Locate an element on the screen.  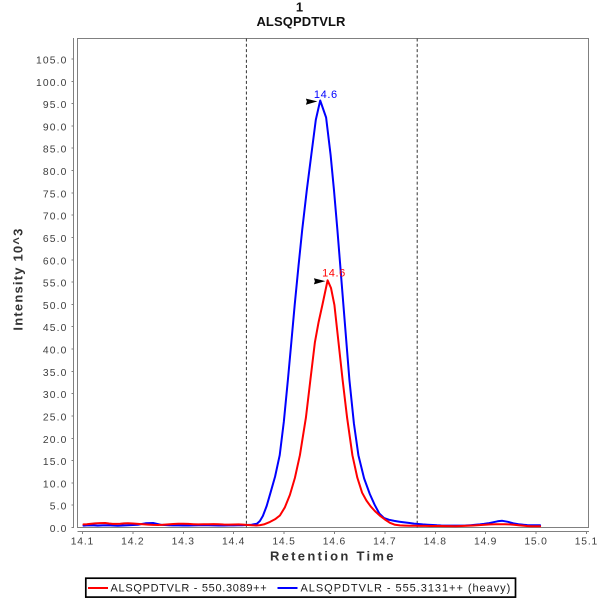
svg-text: 90.0 is located at coordinates (55, 127).